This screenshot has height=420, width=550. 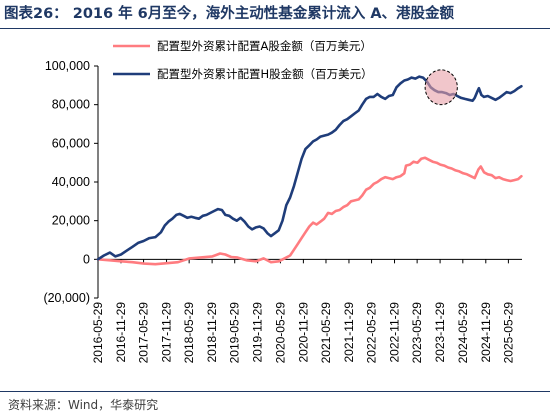 What do you see at coordinates (71, 182) in the screenshot?
I see `y-tick-label: 40,000` at bounding box center [71, 182].